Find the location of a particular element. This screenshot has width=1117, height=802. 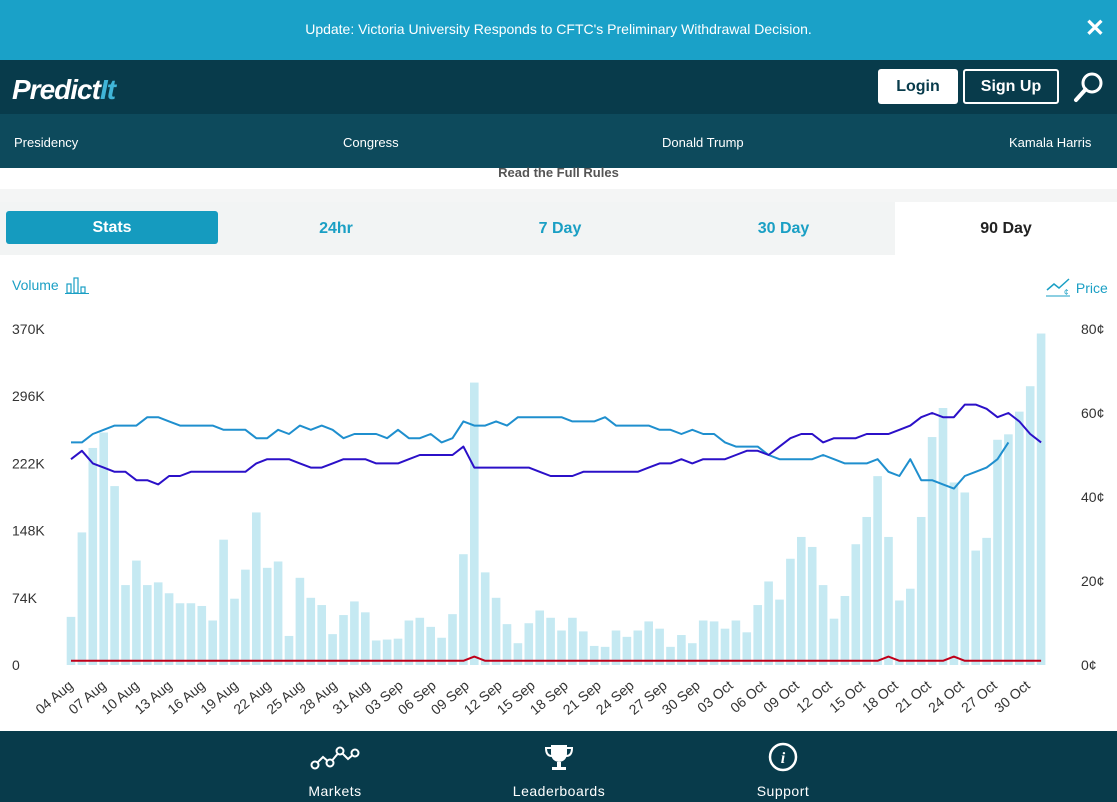

nav-item-congress: Congress is located at coordinates (371, 142).